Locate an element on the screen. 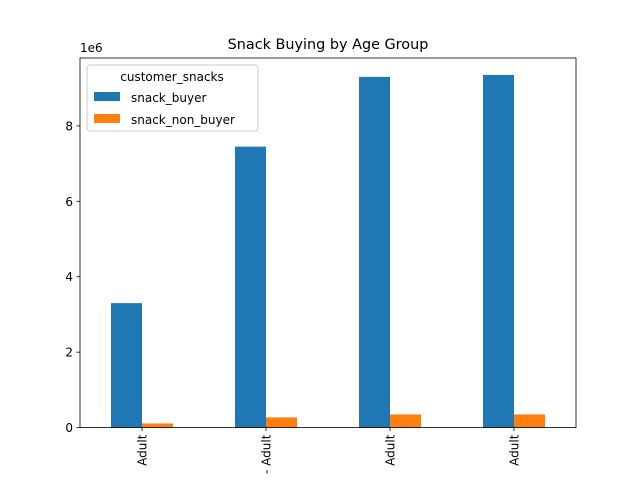  legend-label-snack-non-buyer: snack_non_buyer is located at coordinates (183, 120).